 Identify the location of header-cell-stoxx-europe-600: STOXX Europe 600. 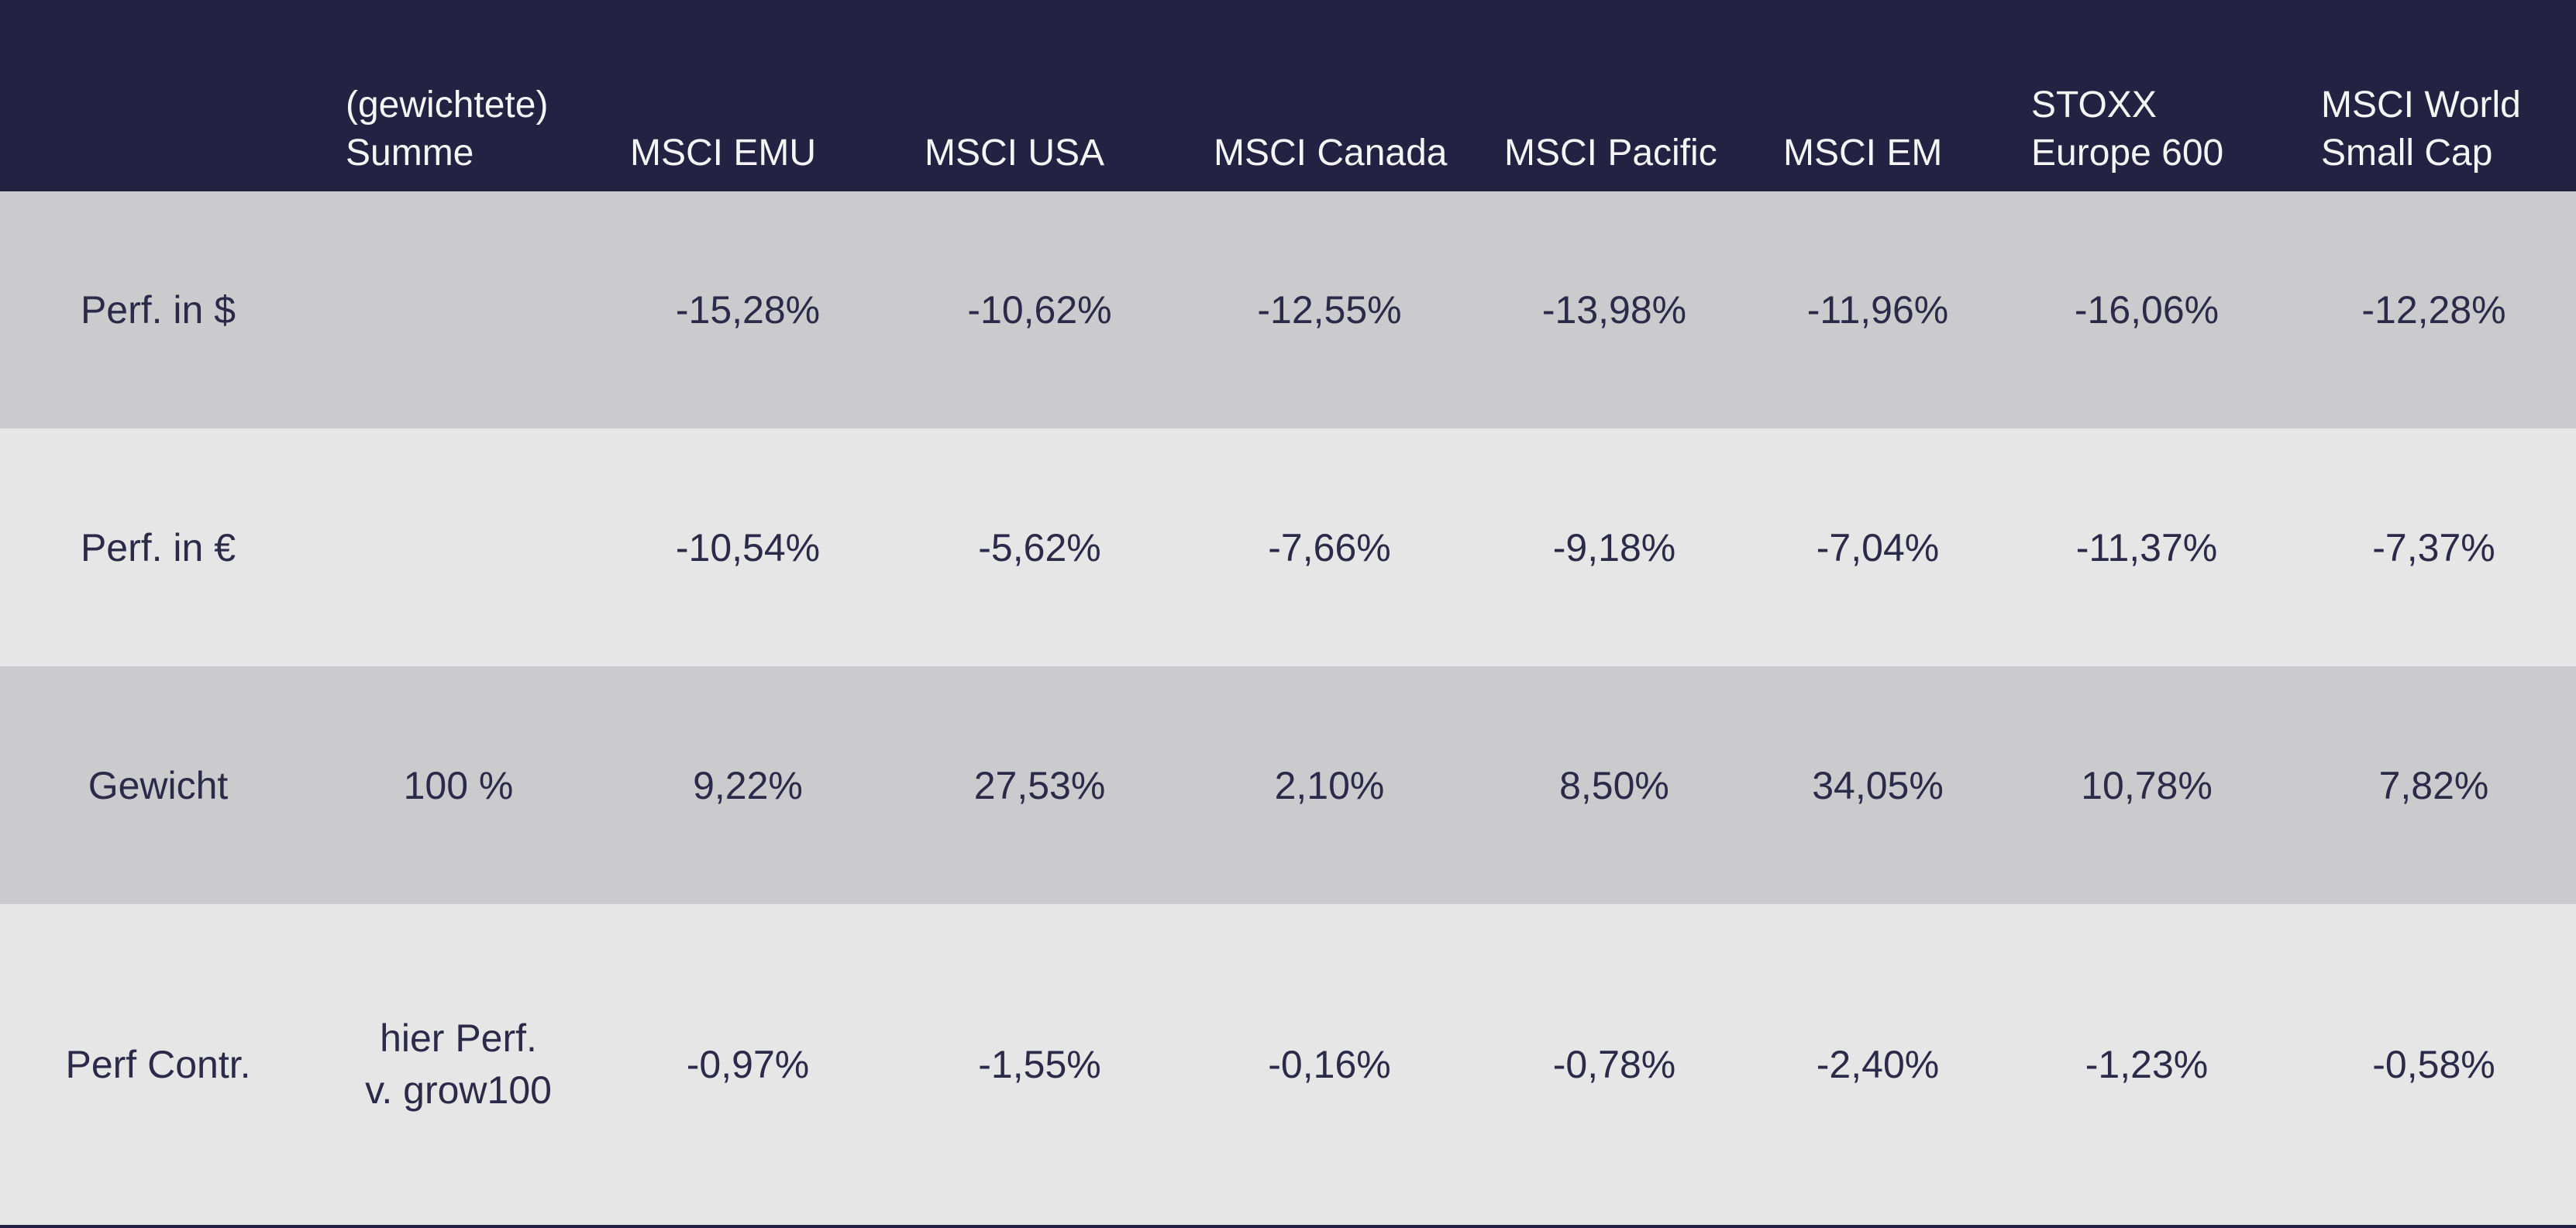
(2147, 95).